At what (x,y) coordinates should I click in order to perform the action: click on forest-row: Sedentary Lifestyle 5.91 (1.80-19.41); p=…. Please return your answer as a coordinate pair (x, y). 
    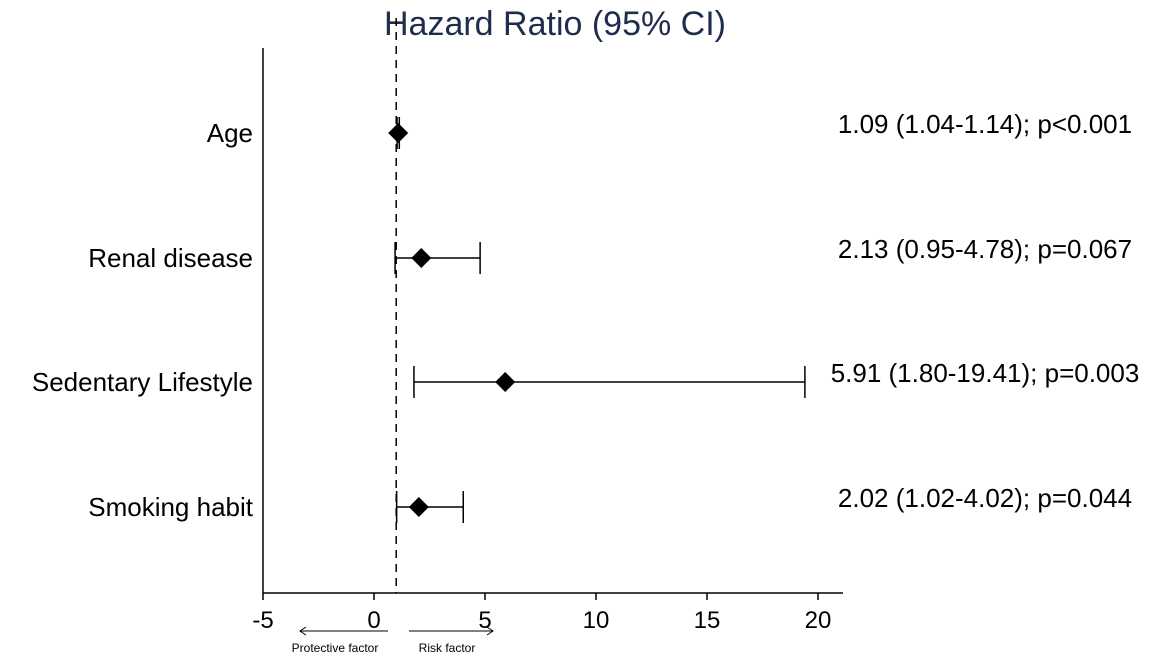
    Looking at the image, I should click on (585, 378).